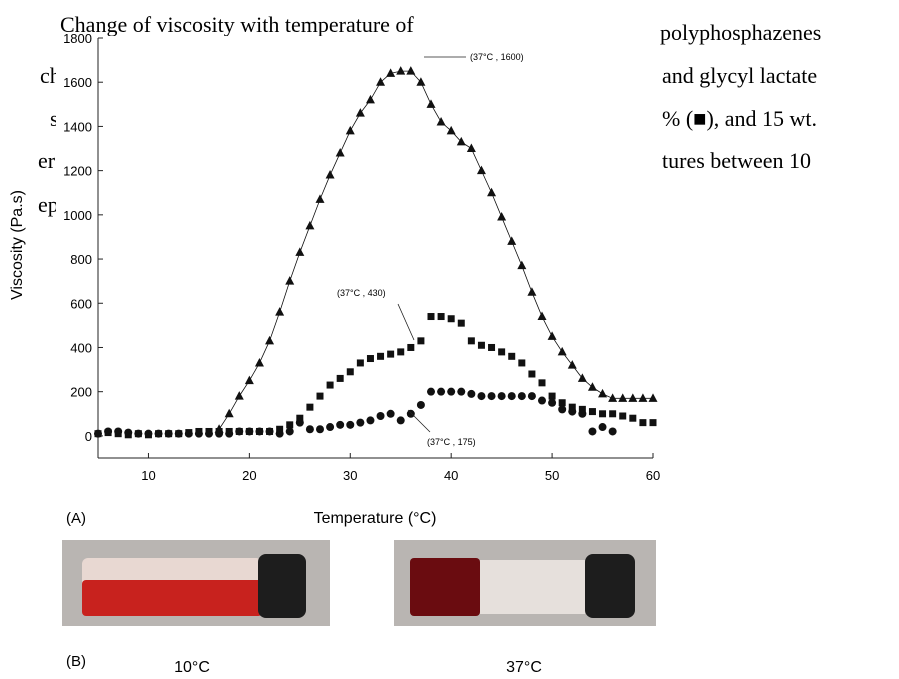 This screenshot has height=679, width=899. What do you see at coordinates (81, 259) in the screenshot?
I see `y-tick-label: 800` at bounding box center [81, 259].